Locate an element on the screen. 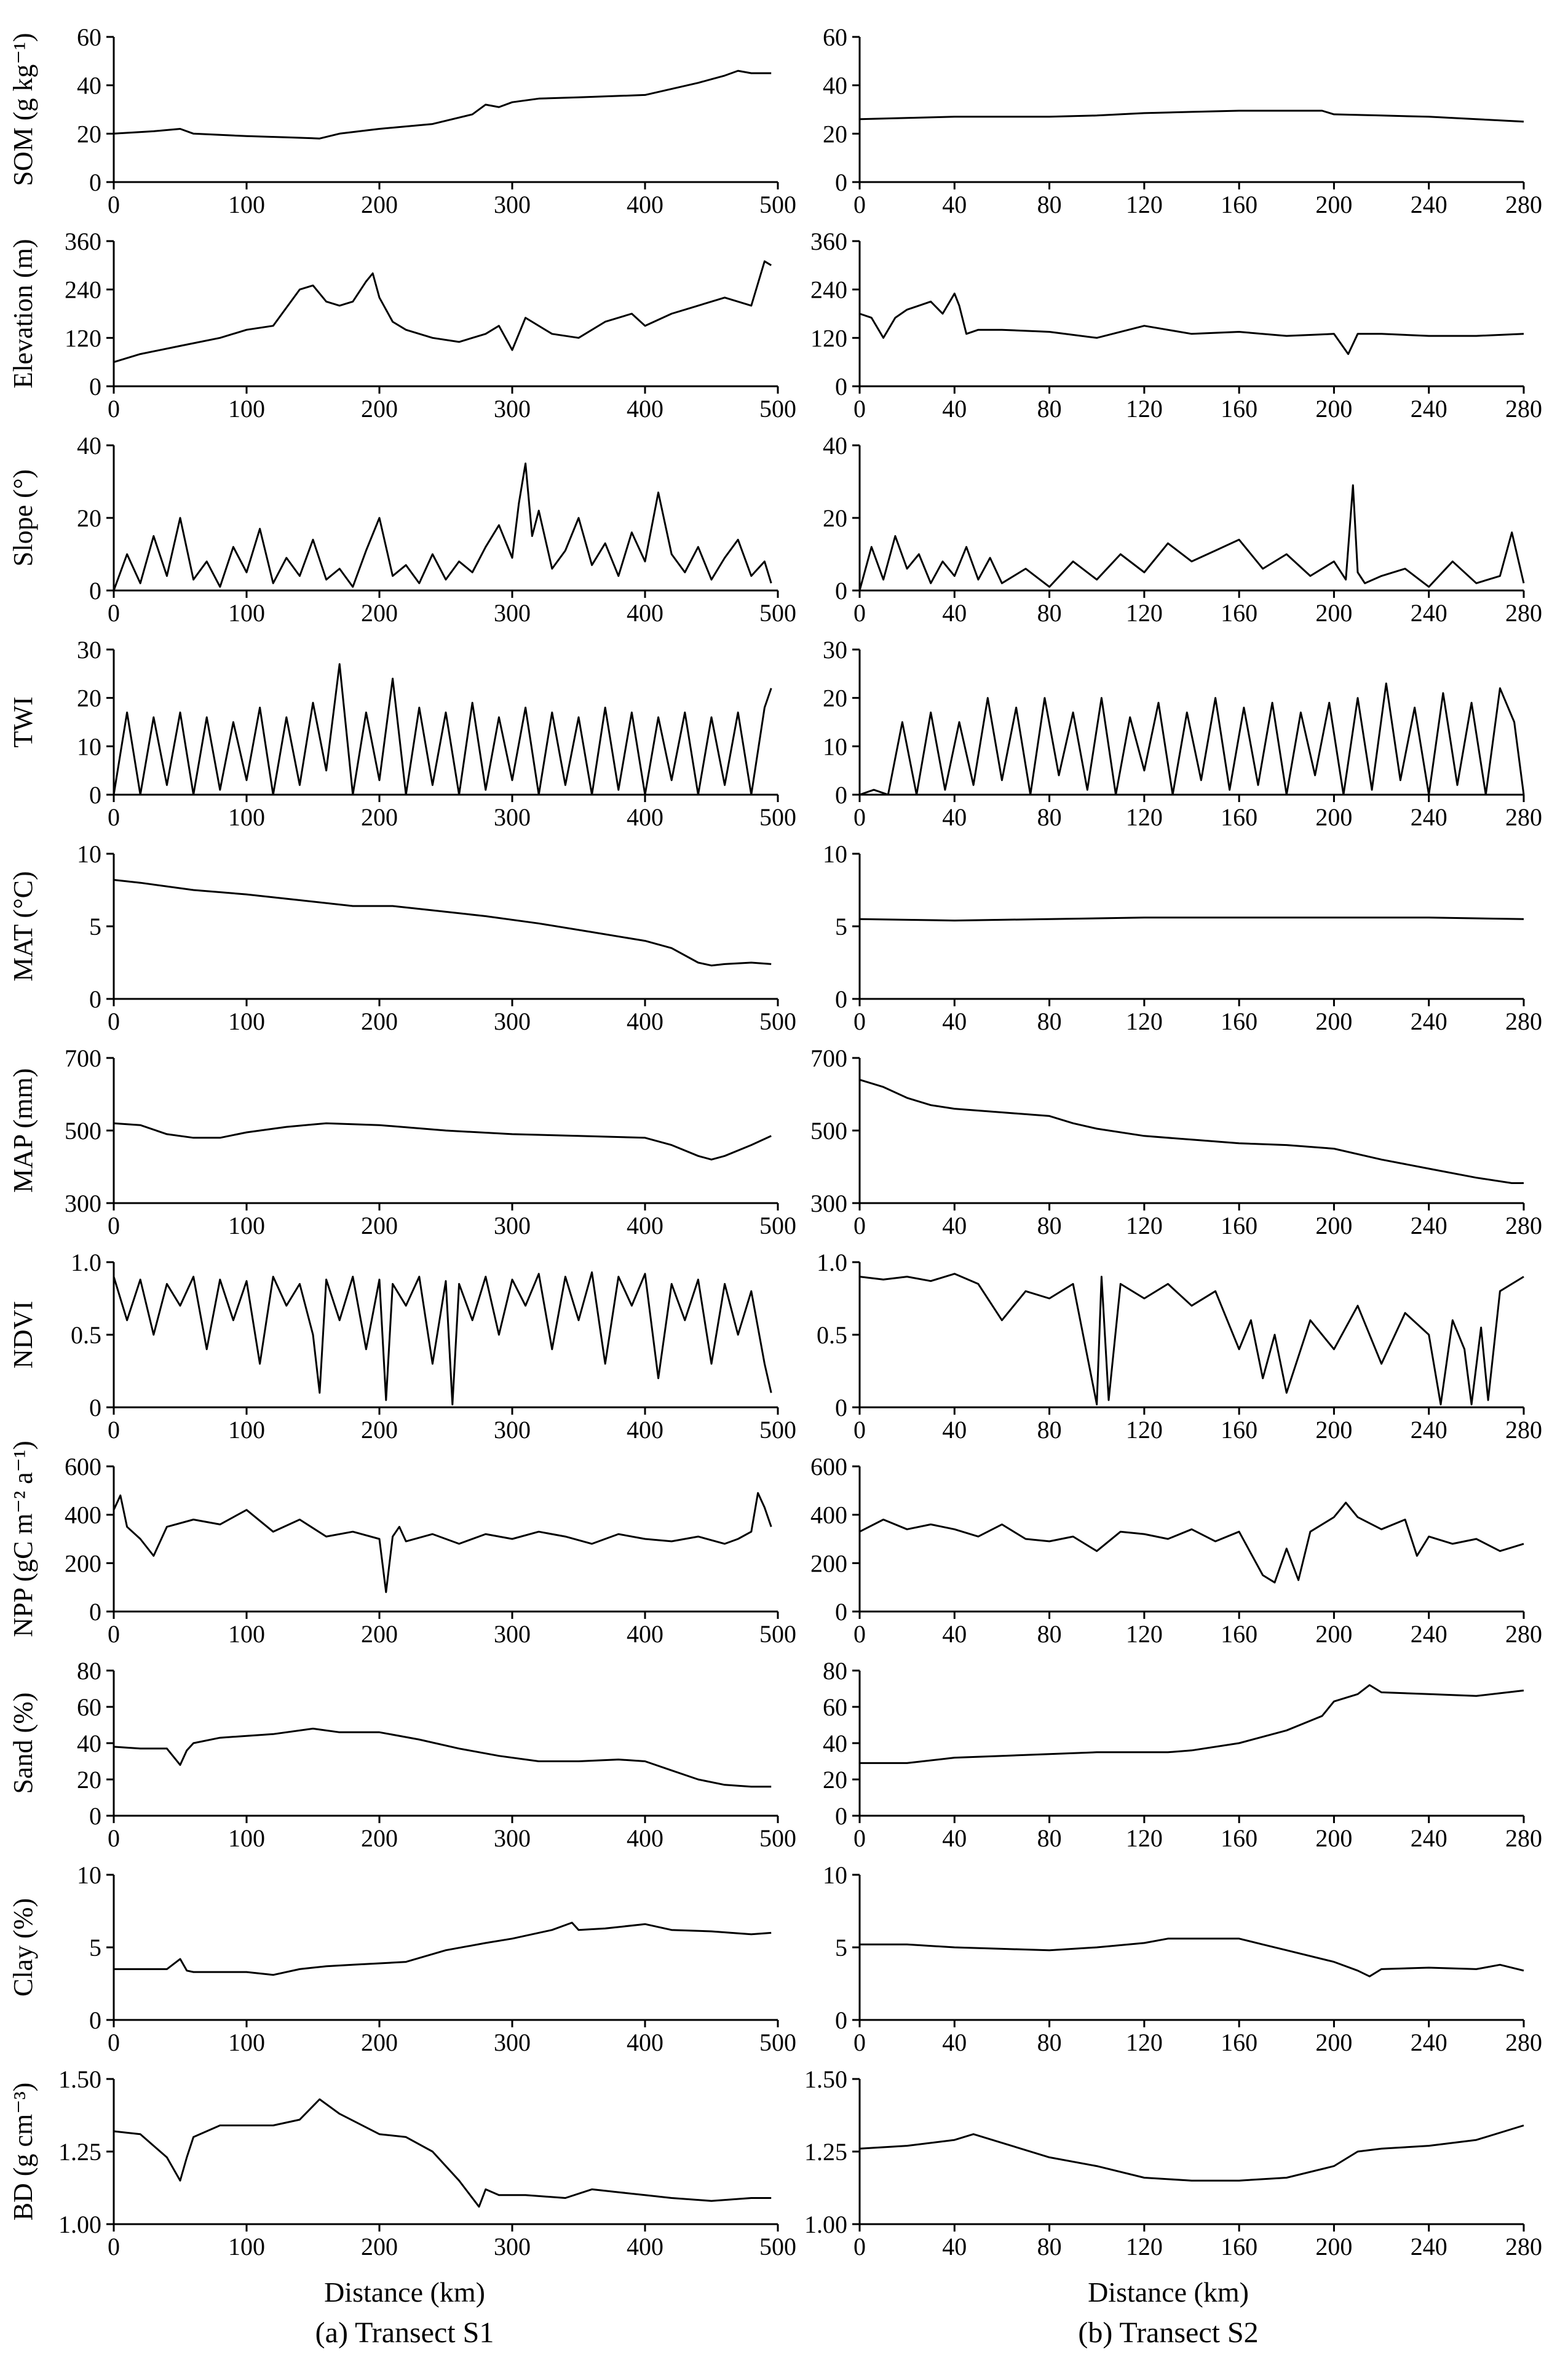 The height and width of the screenshot is (2365, 1568). s2-npp-y-tick-label: 0 is located at coordinates (841, 1612).